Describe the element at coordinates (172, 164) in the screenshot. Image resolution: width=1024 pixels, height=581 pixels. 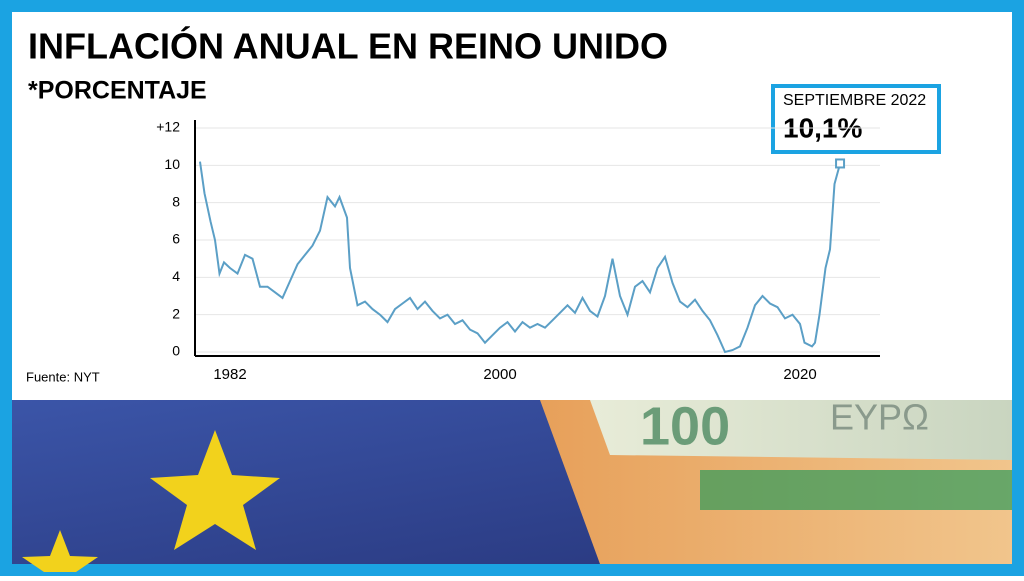
I see `y-tick-label: 10` at that location.